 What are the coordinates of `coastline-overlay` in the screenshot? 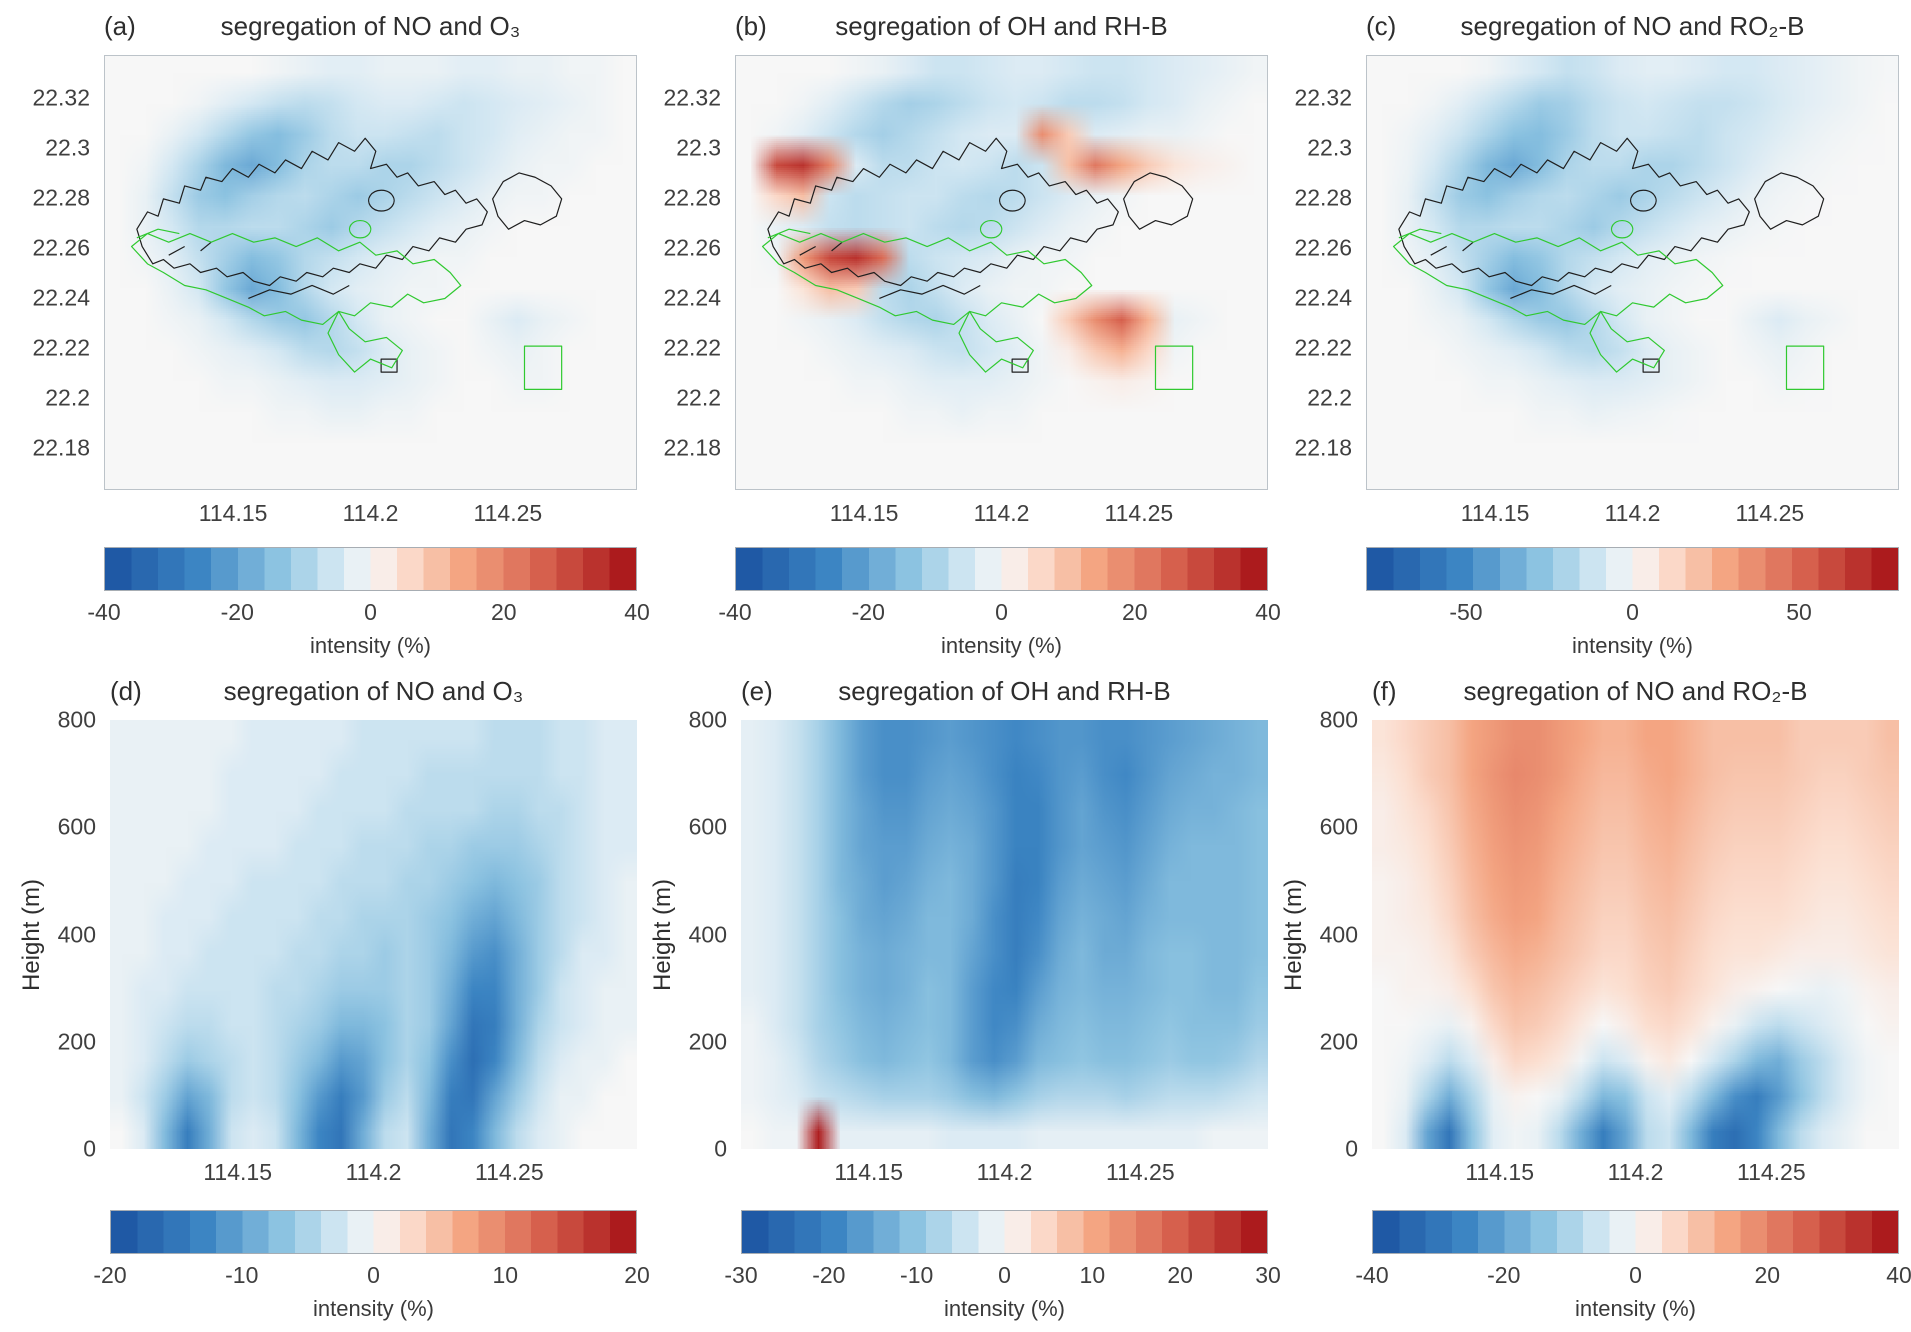 It's located at (370, 272).